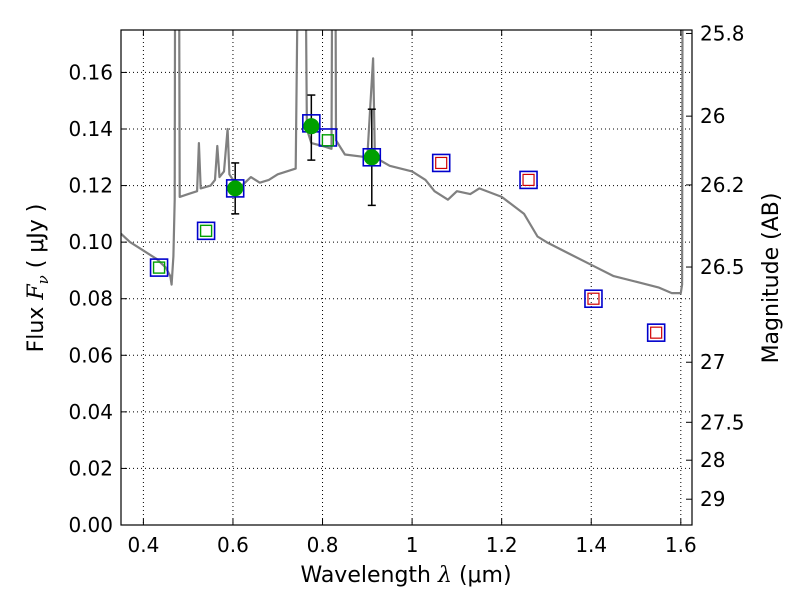 The height and width of the screenshot is (600, 800). Describe the element at coordinates (722, 33) in the screenshot. I see `y2-tick-label: 25.8` at that location.